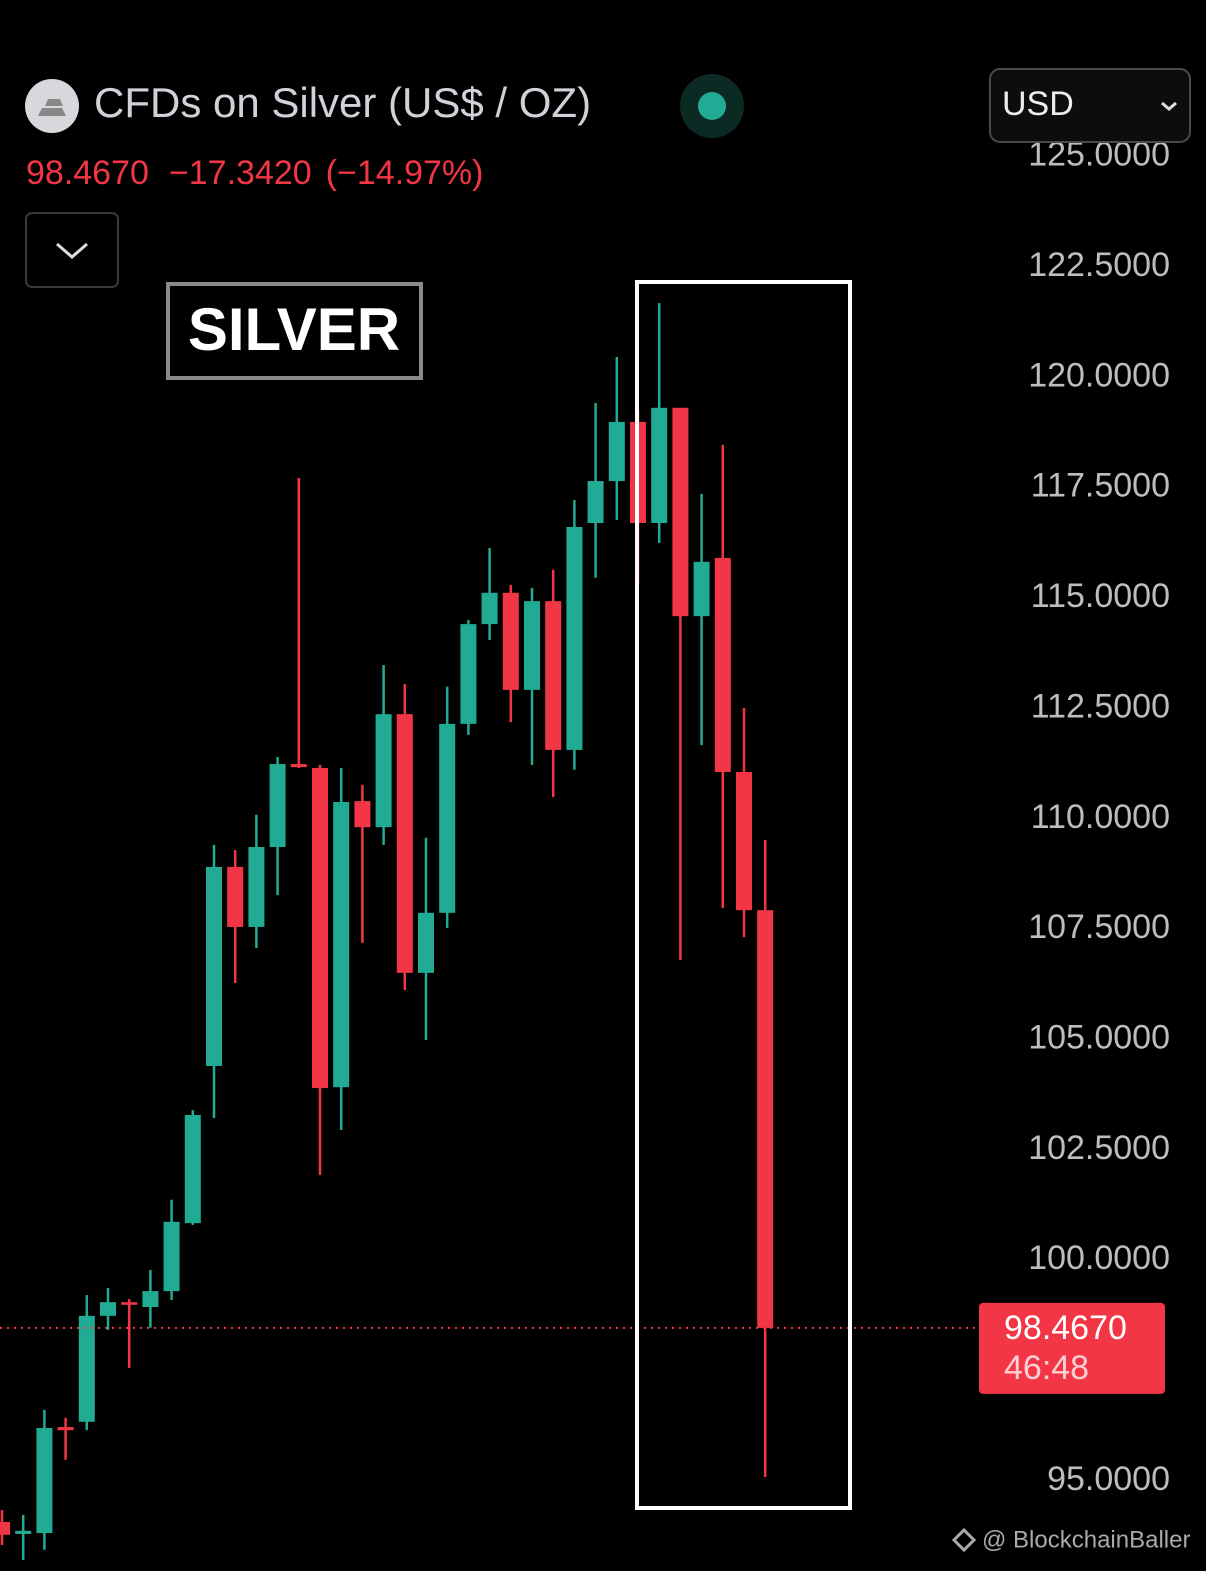 This screenshot has height=1571, width=1206. Describe the element at coordinates (1086, 1539) in the screenshot. I see `watermark: @ BlockchainBaller` at that location.